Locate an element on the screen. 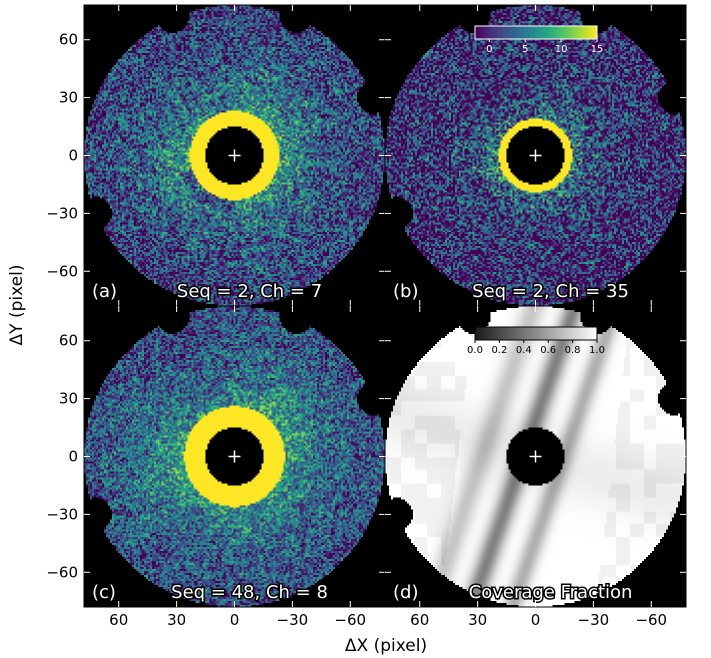 The image size is (711, 658). colorbar-tick-label: 15 is located at coordinates (597, 49).